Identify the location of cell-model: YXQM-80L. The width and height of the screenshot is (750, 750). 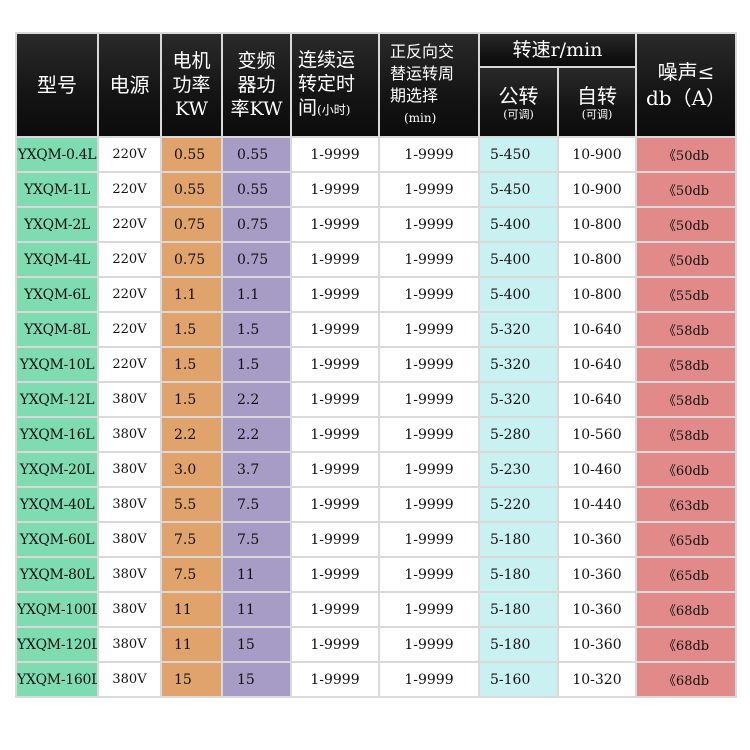
(57, 574).